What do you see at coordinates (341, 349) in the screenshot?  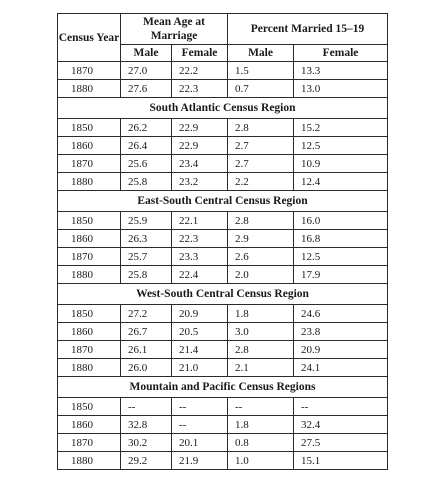 I see `percent-female-cell: 20.9` at bounding box center [341, 349].